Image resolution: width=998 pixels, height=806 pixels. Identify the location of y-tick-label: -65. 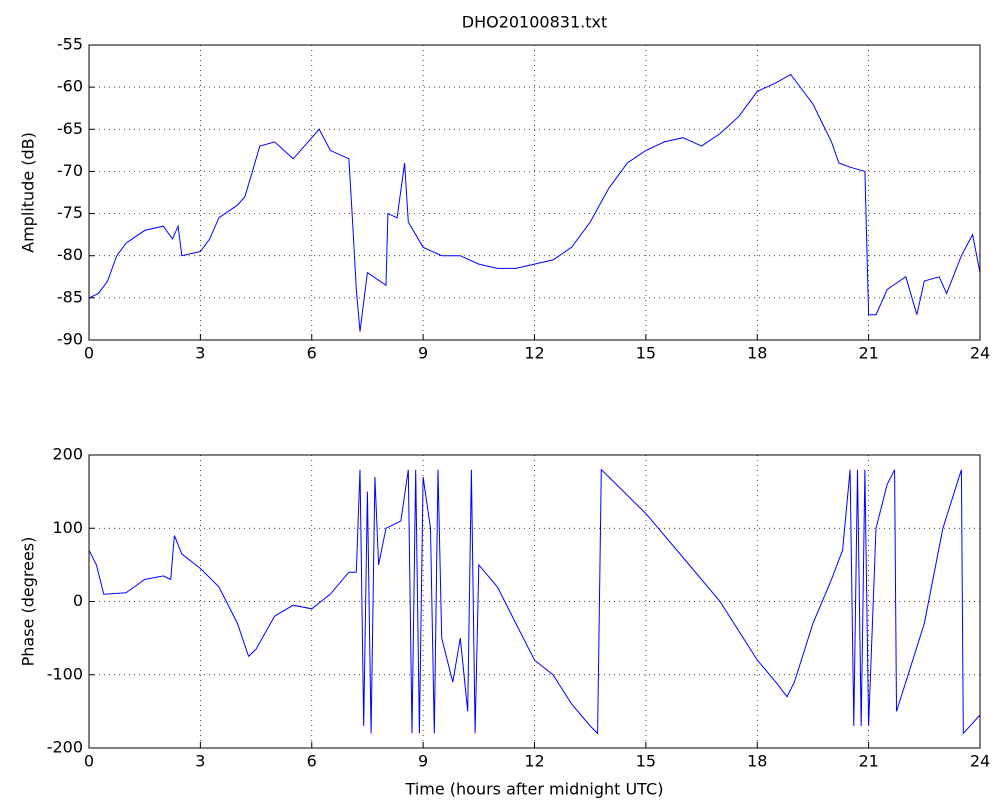
(70, 128).